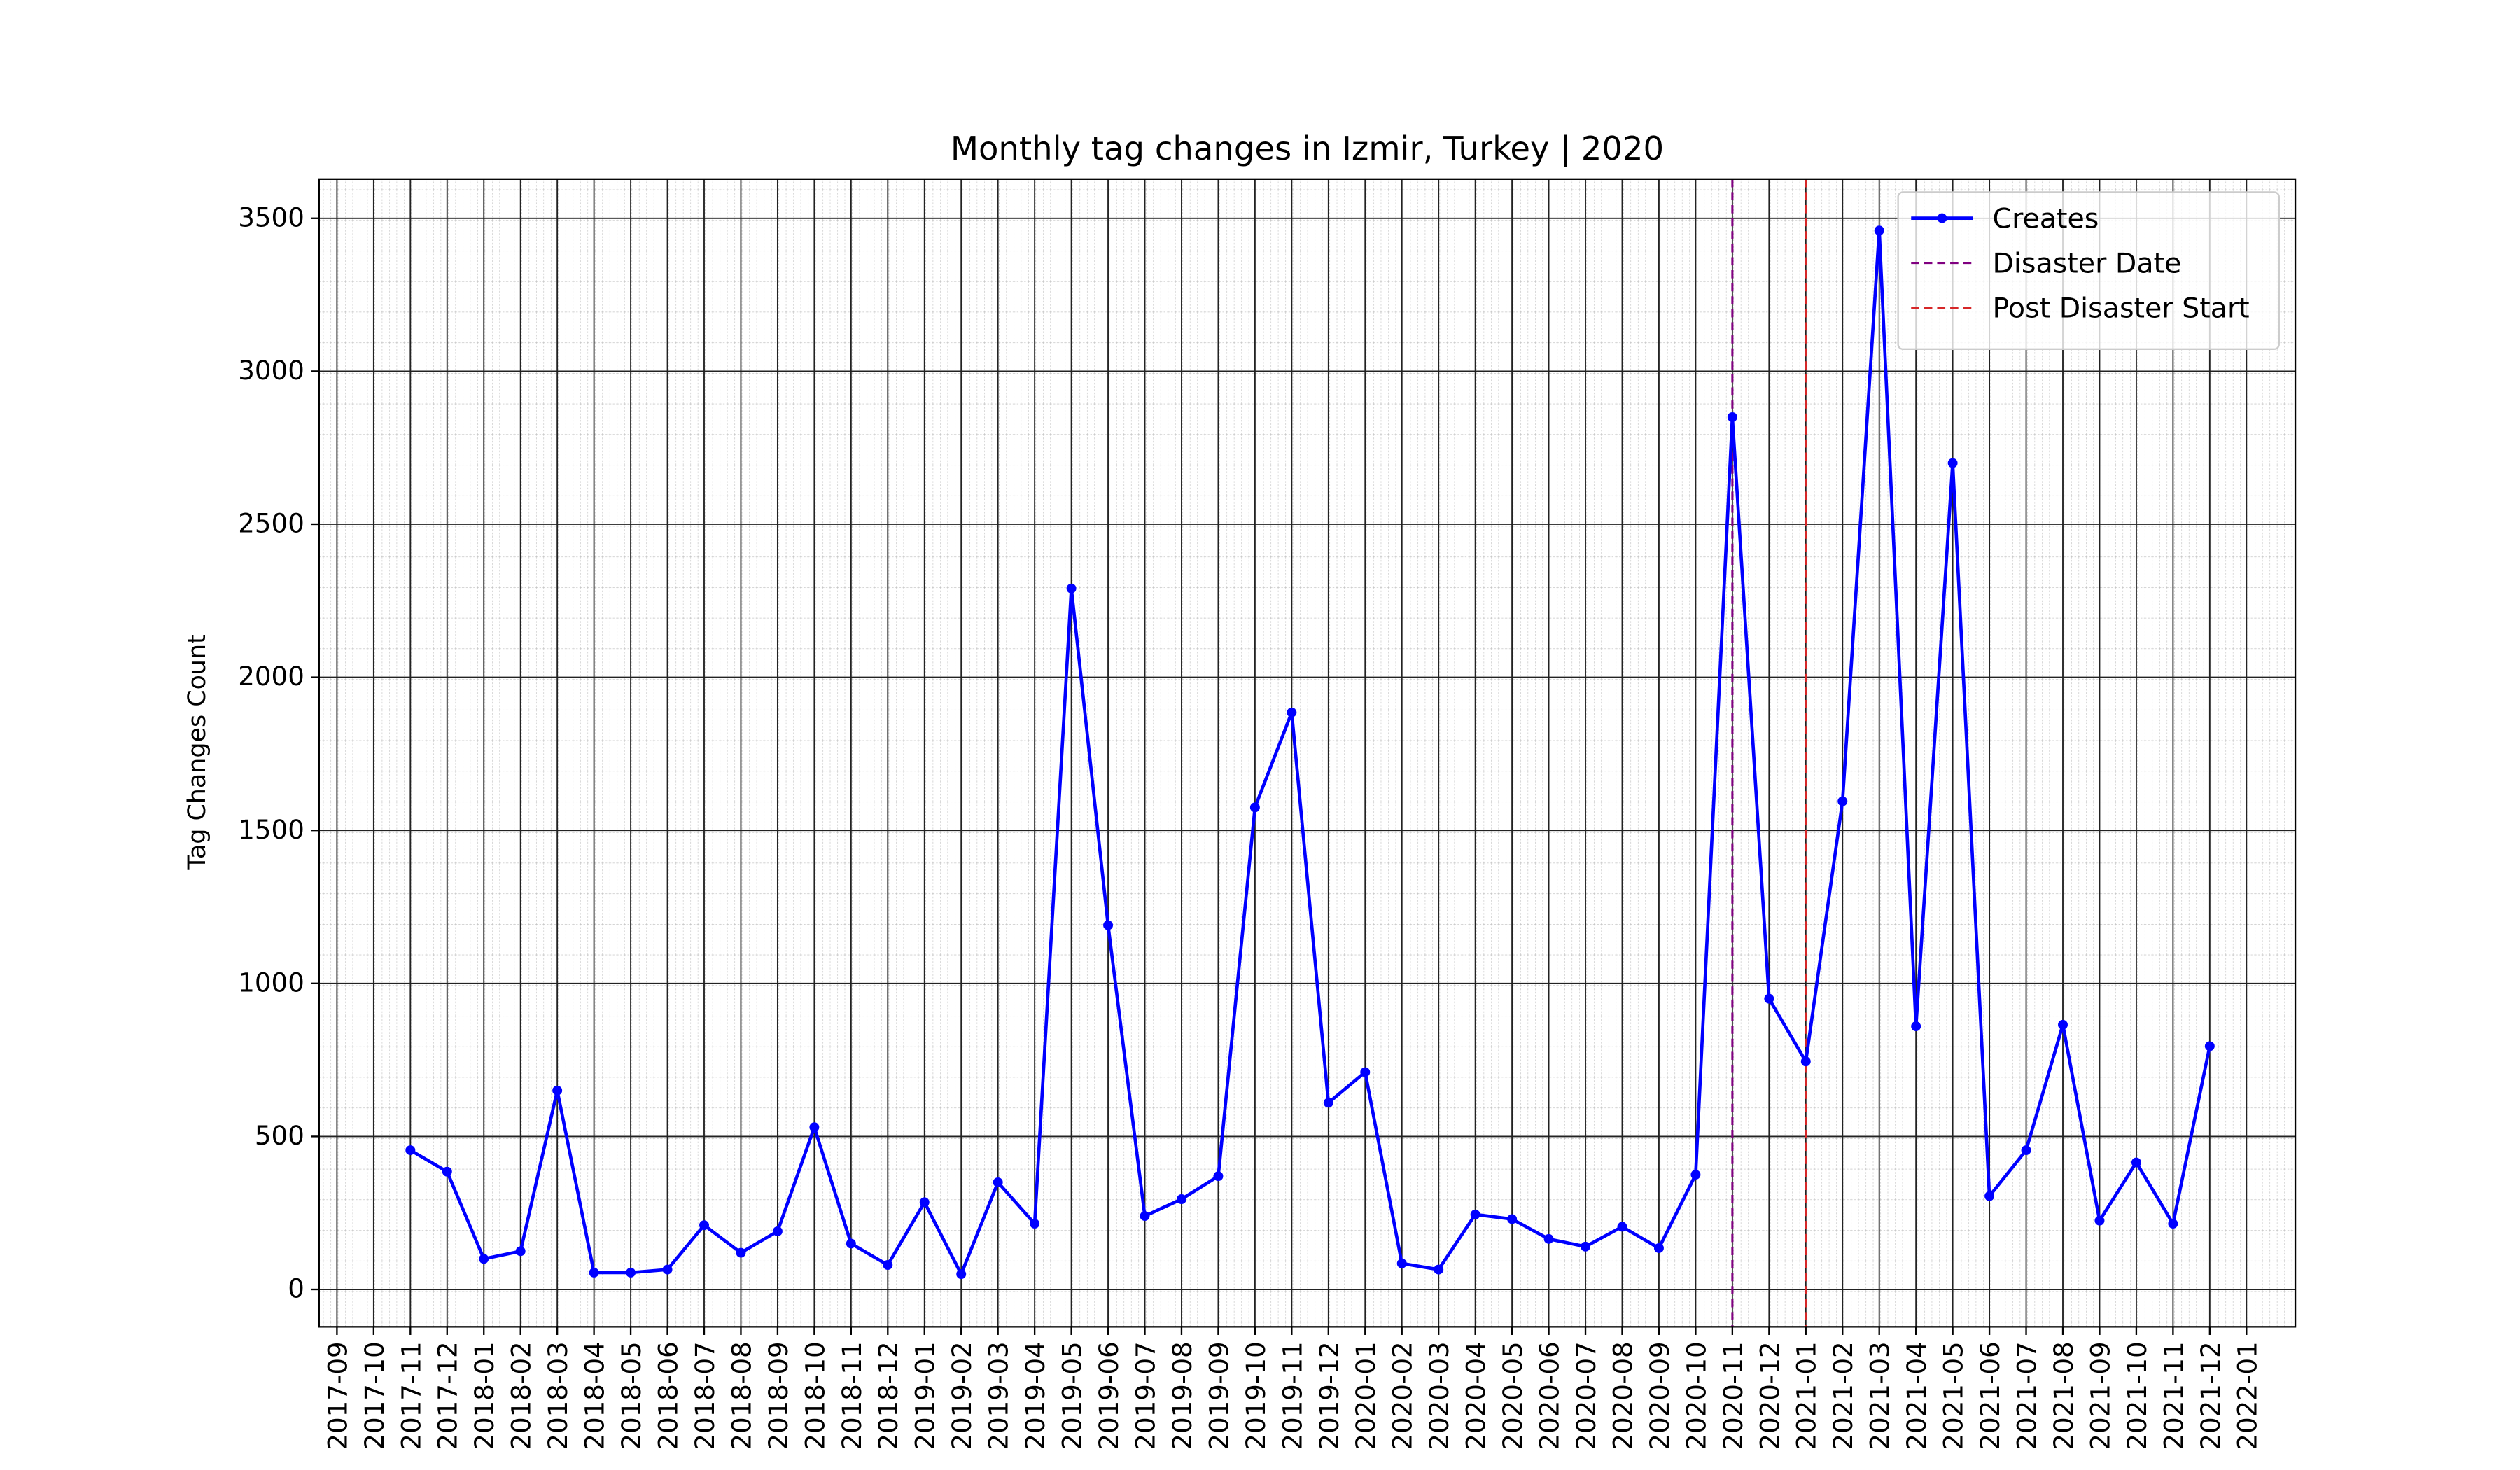 The image size is (2520, 1470). What do you see at coordinates (1586, 1395) in the screenshot?
I see `x-tick-label: 2020-07` at bounding box center [1586, 1395].